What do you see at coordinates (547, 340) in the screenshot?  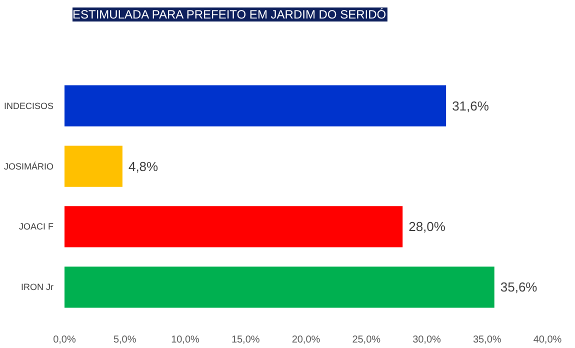 I see `x-tick-label: 40,0%` at bounding box center [547, 340].